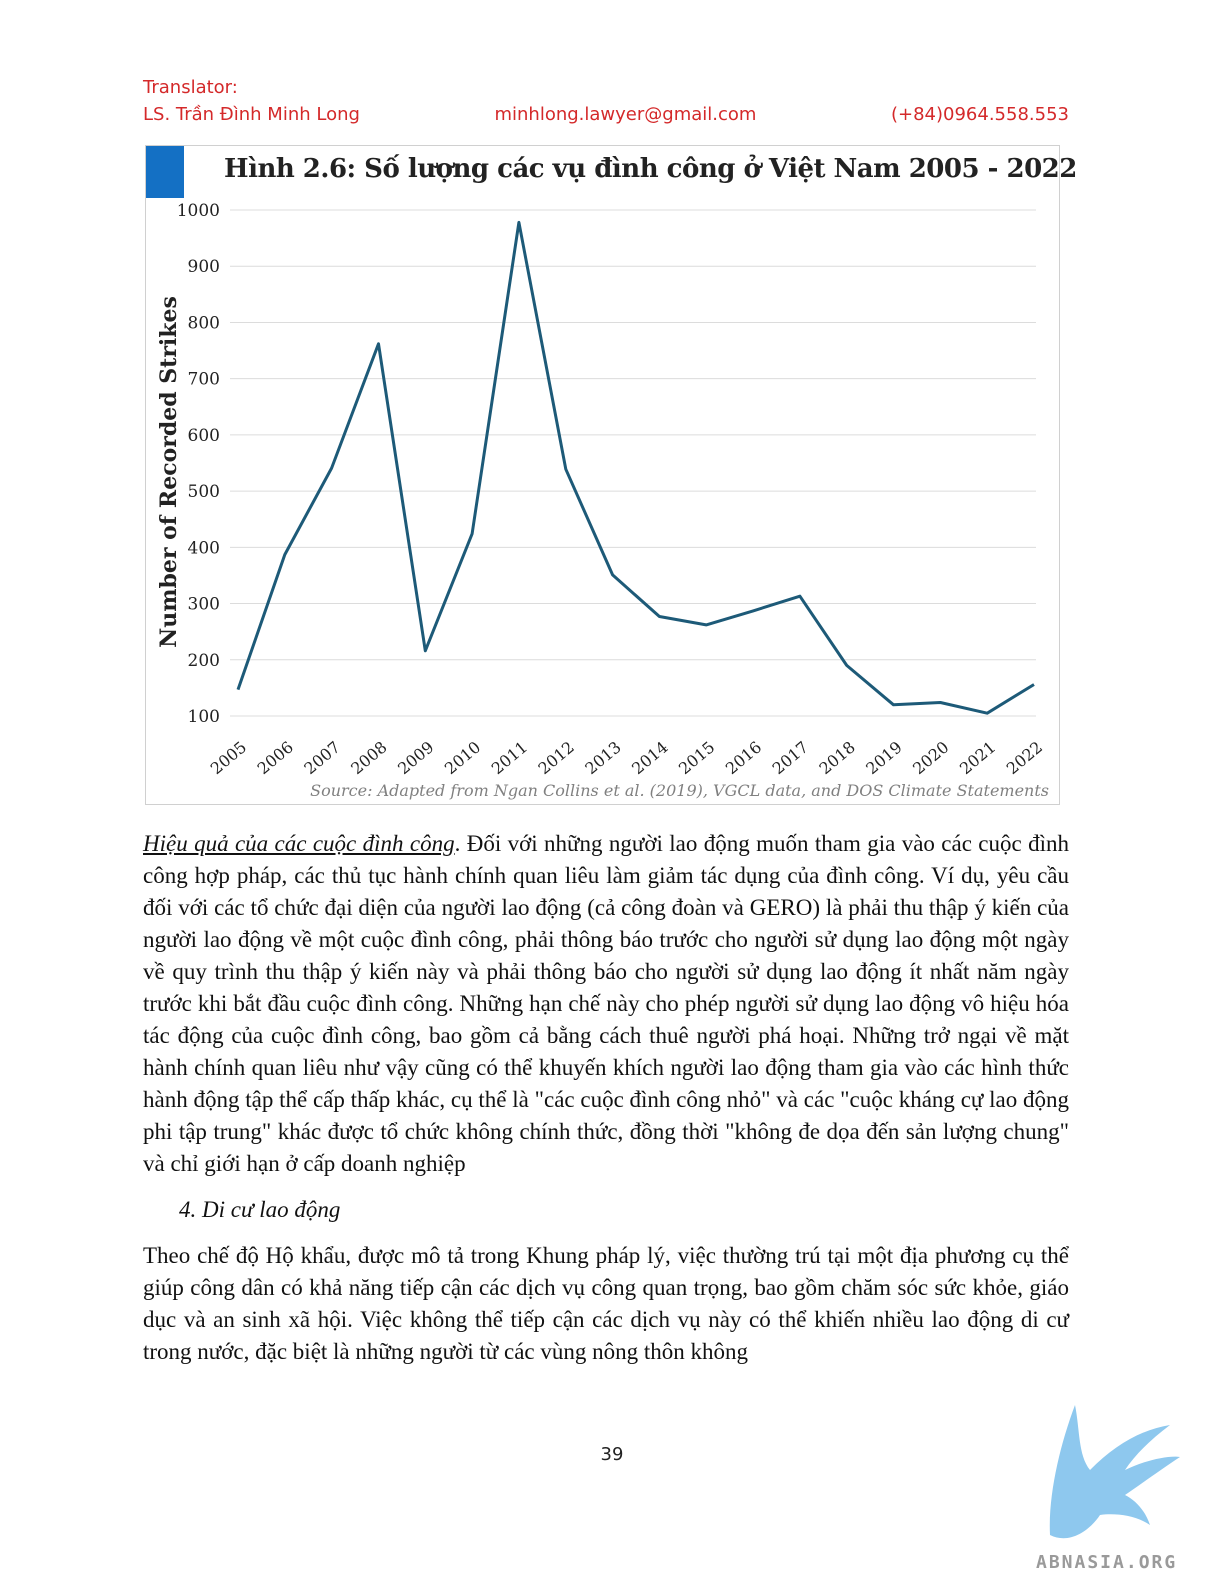  I want to click on translator-name: LS. Trần Đình Minh Long, so click(251, 114).